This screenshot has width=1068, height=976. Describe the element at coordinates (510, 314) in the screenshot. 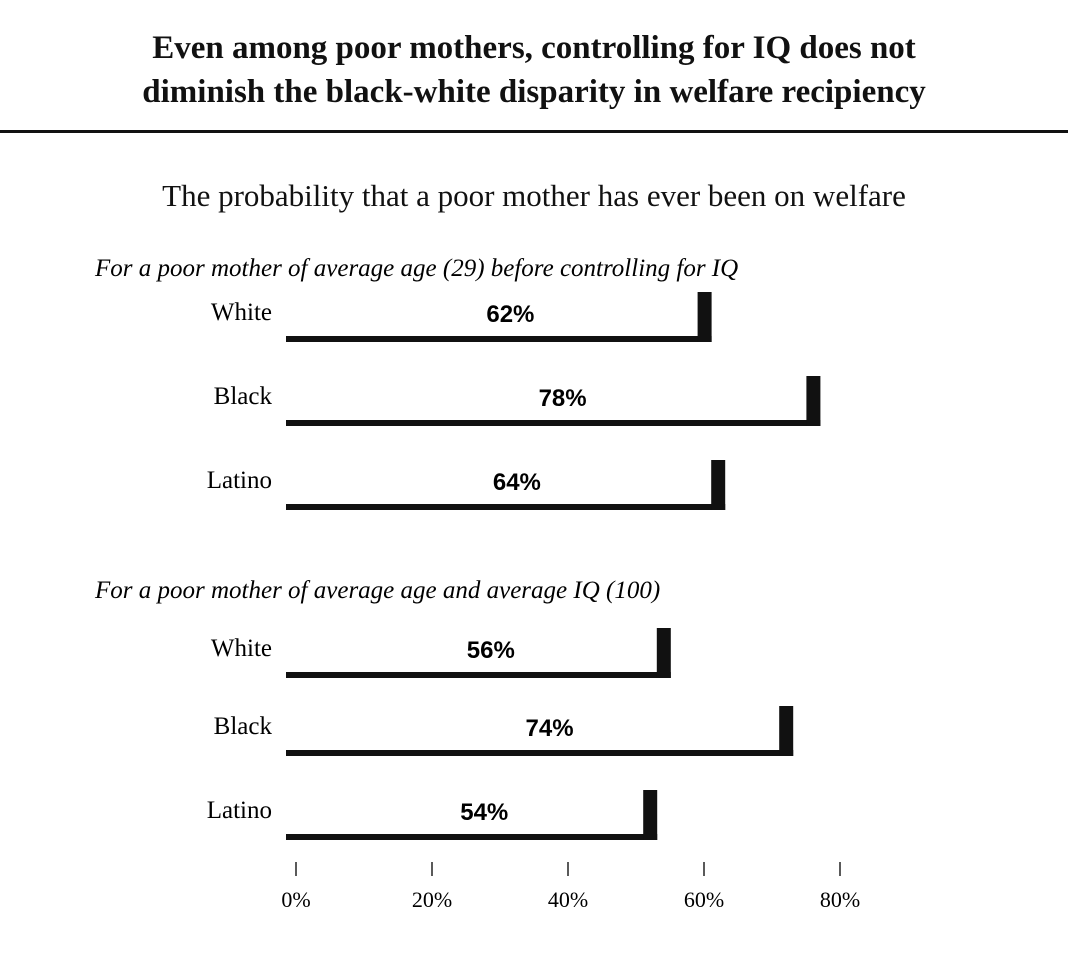

I see `value-label: 62%` at that location.